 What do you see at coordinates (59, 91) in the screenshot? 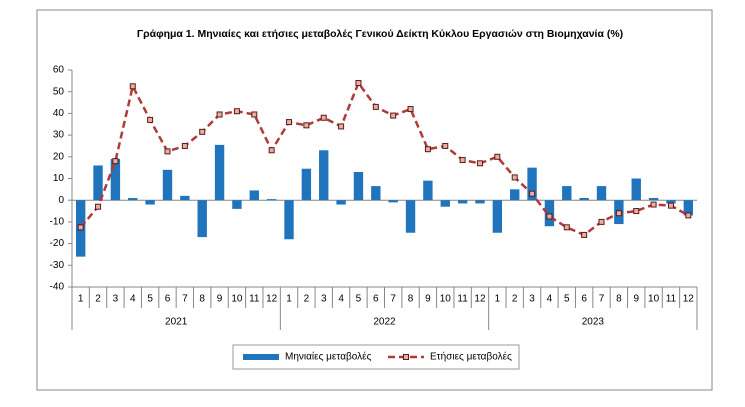
I see `y-tick-label: 50` at bounding box center [59, 91].